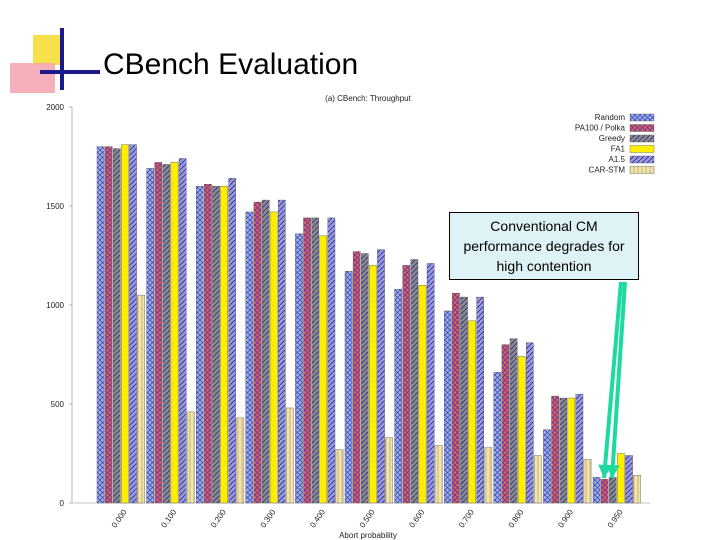  What do you see at coordinates (32, 78) in the screenshot?
I see `decor-pink-square` at bounding box center [32, 78].